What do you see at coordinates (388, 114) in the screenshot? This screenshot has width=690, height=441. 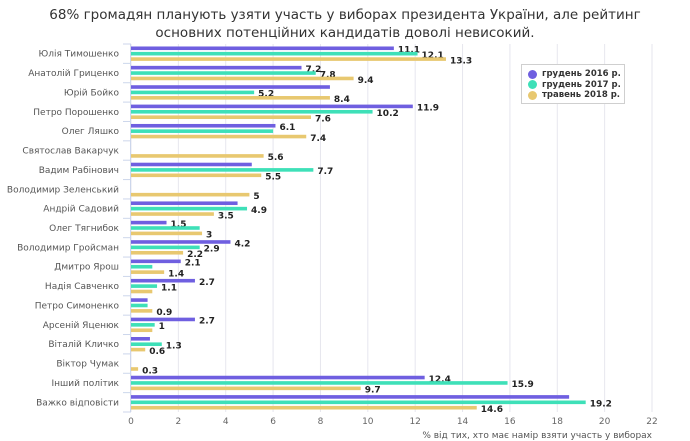 I see `data-label: 10.2` at bounding box center [388, 114].